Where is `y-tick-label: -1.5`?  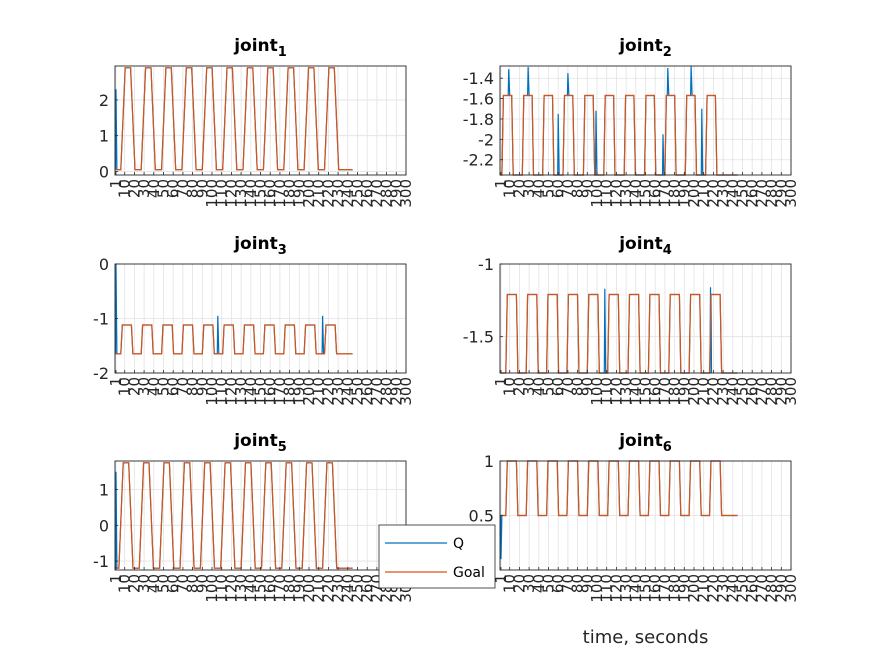
y-tick-label: -1.5 is located at coordinates (478, 337).